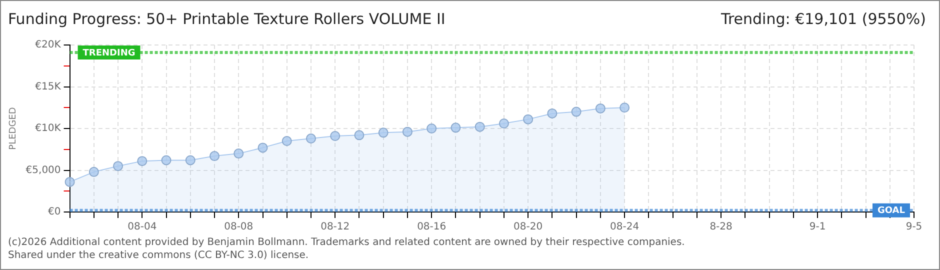  What do you see at coordinates (227, 19) in the screenshot?
I see `chart-title: Funding Progress: 50+ Printable Texture Rollers VOLUME II` at bounding box center [227, 19].